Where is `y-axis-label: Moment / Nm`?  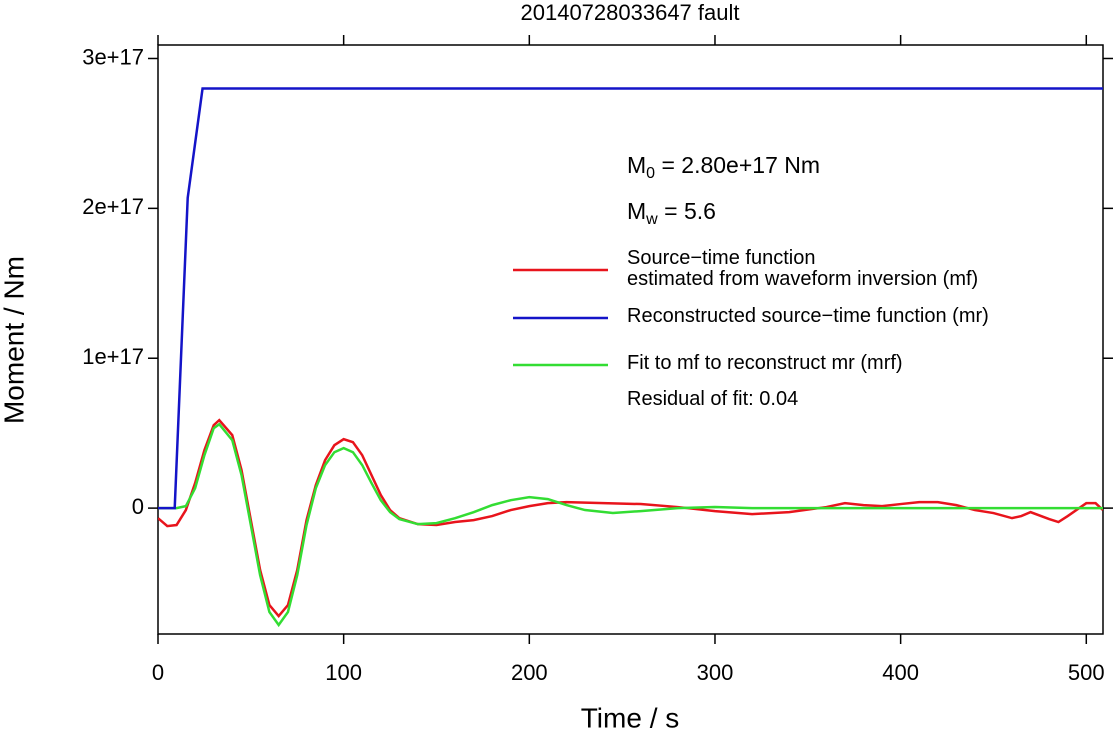 y-axis-label: Moment / Nm is located at coordinates (14, 340).